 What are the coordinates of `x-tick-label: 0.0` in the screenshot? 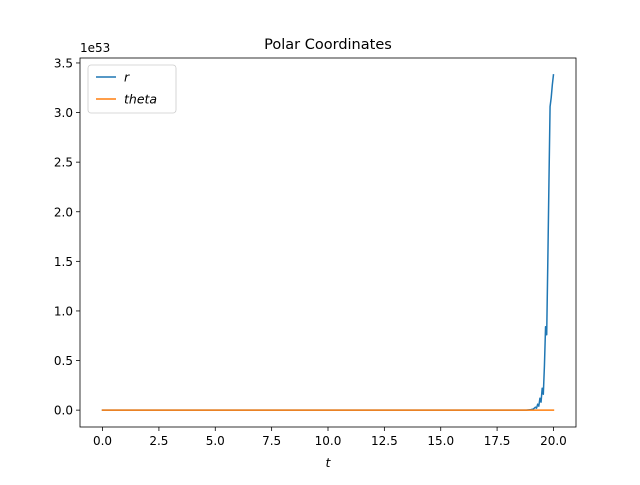 It's located at (102, 441).